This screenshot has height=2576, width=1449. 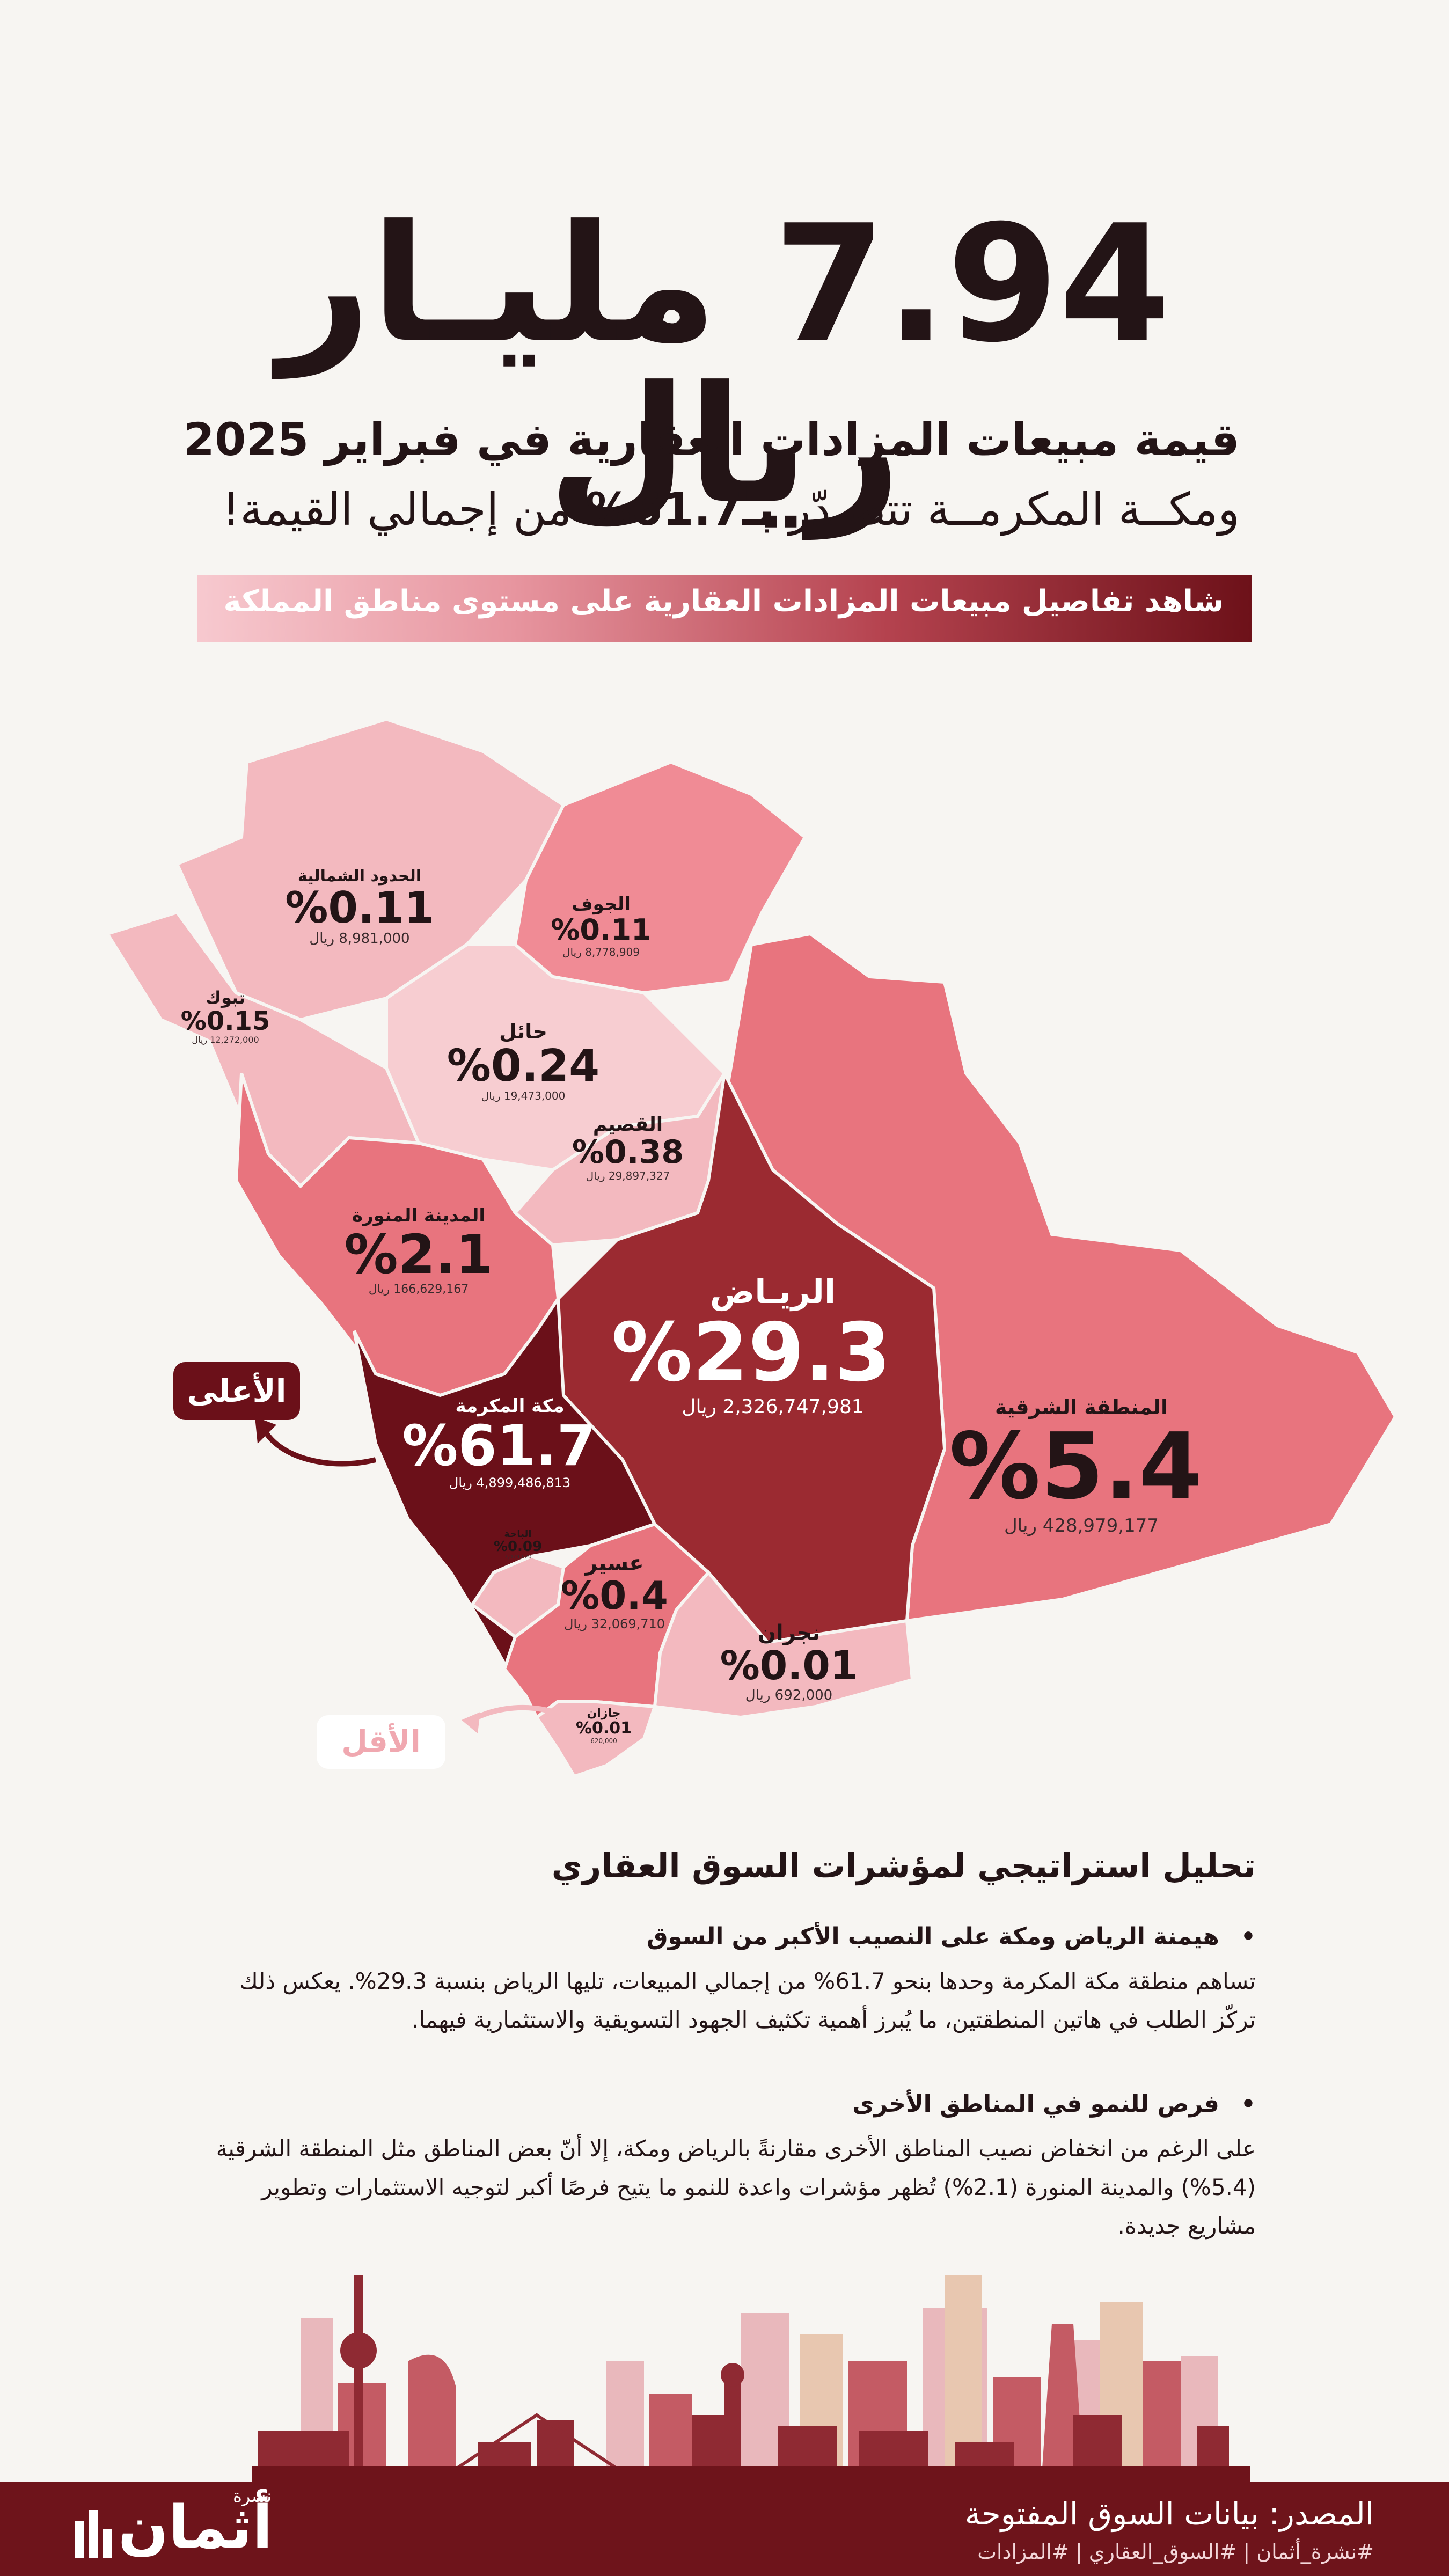 What do you see at coordinates (773, 1406) in the screenshot?
I see `region-riyadh-value: 2,326,747,981 ريال` at bounding box center [773, 1406].